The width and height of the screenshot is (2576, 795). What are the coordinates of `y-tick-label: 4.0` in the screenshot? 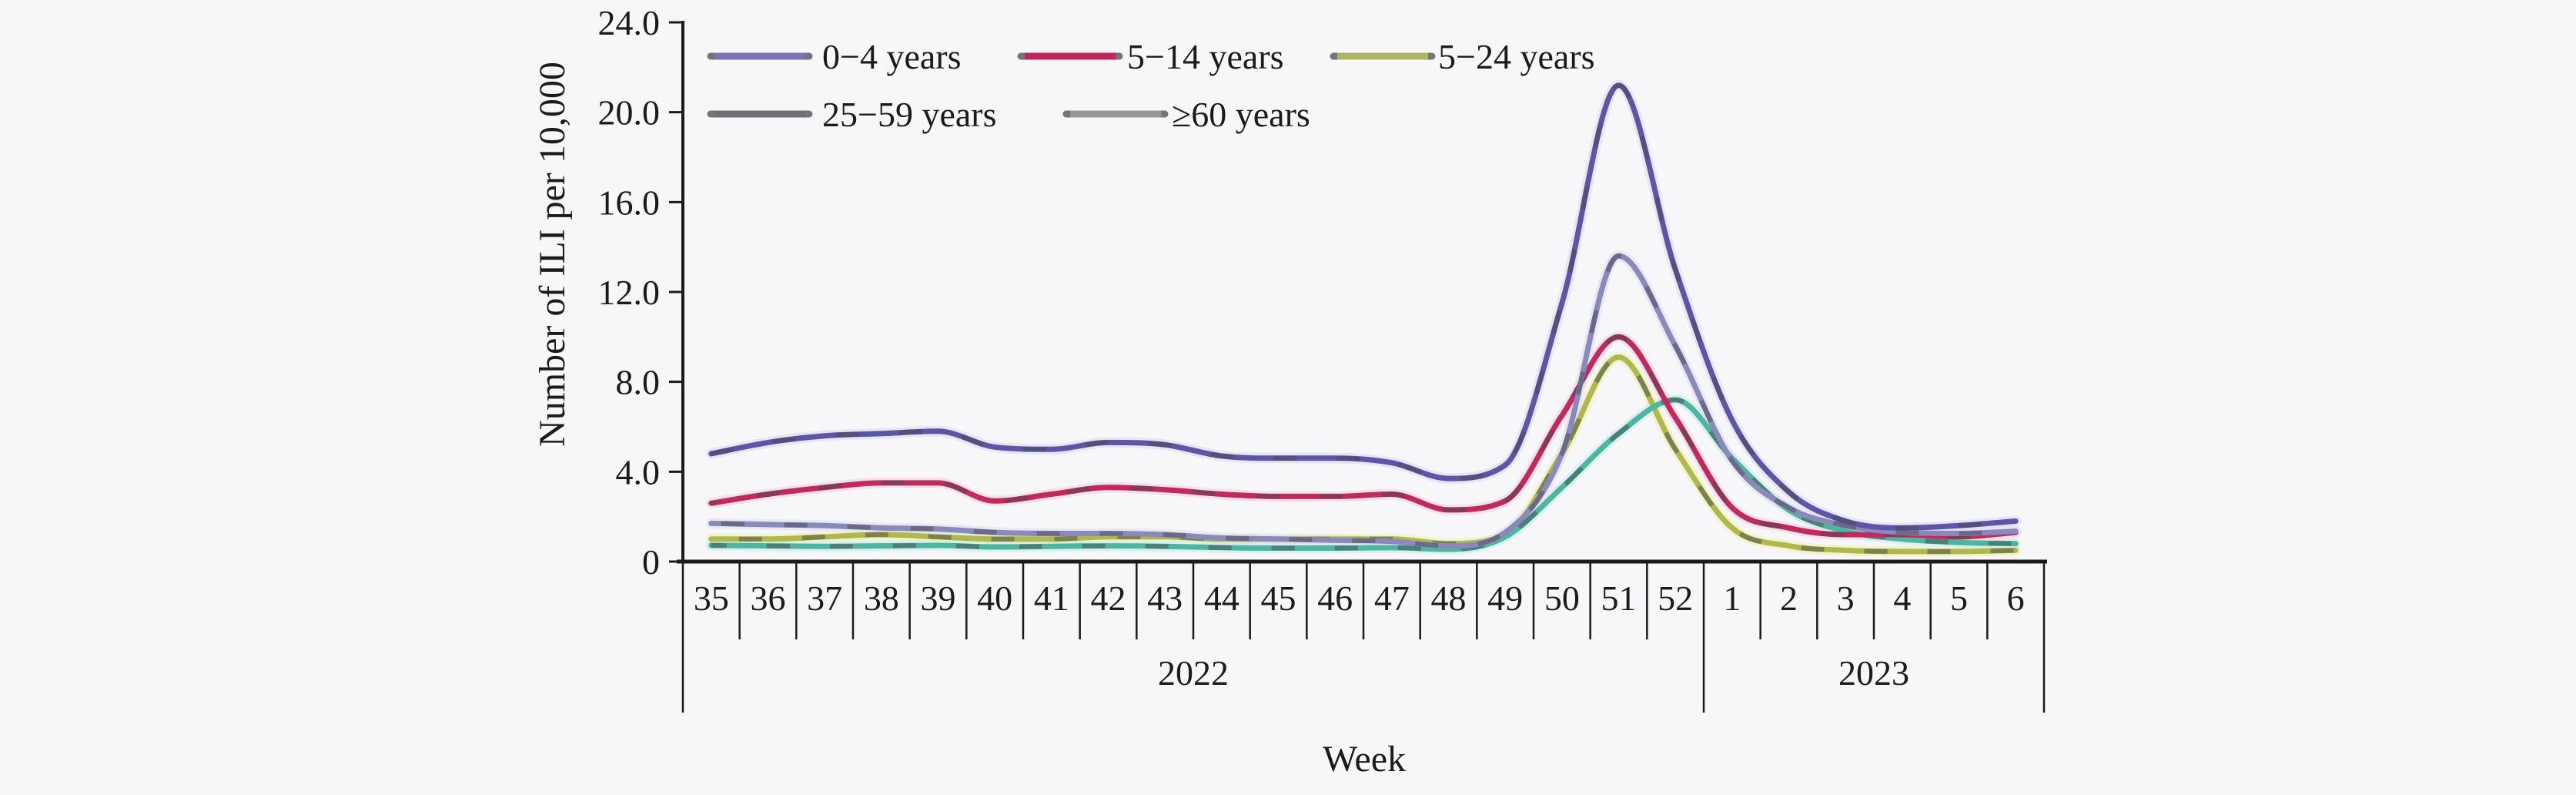 It's located at (638, 471).